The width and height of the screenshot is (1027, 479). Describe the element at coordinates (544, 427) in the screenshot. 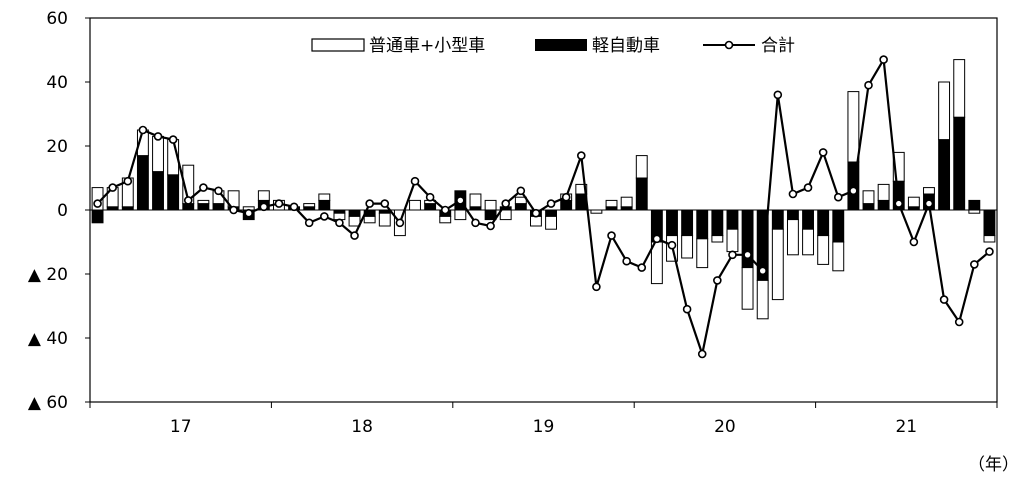

I see `x-tick-label: 19` at that location.